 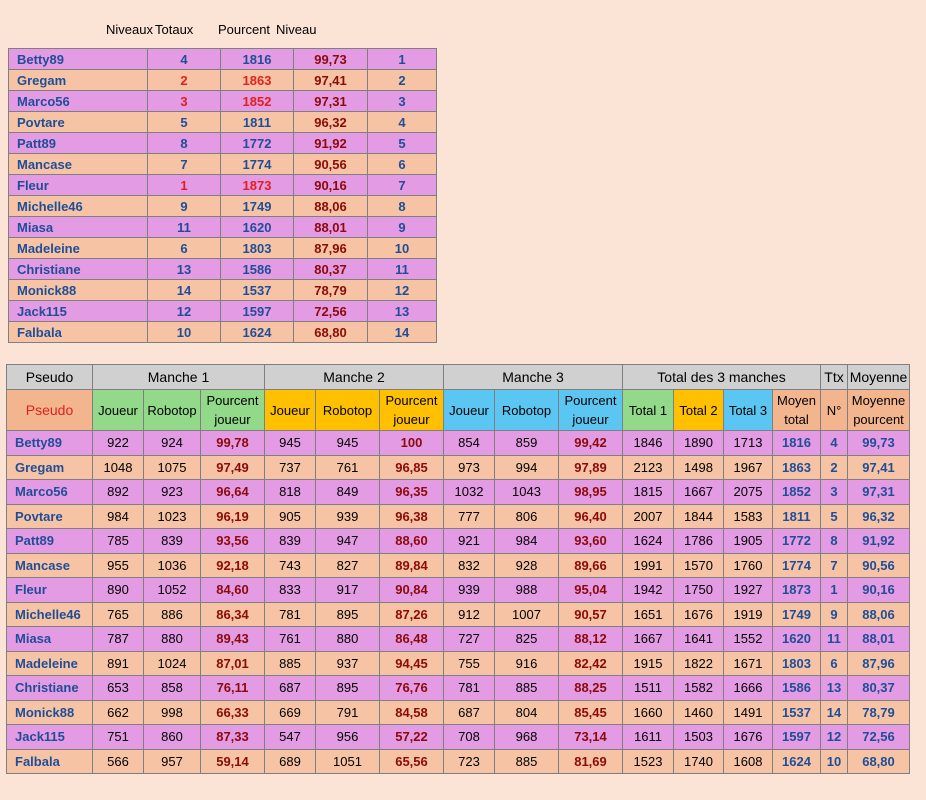 What do you see at coordinates (184, 269) in the screenshot?
I see `ranking-niveaux: 13` at bounding box center [184, 269].